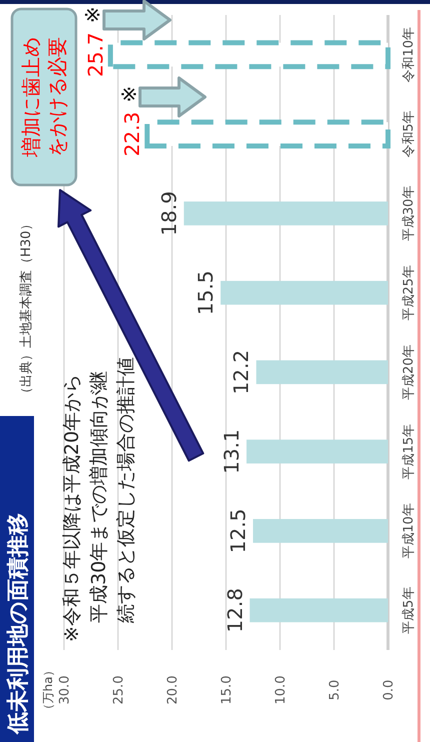 The image size is (430, 742). Describe the element at coordinates (409, 134) in the screenshot. I see `y-tick-label: 令和5年` at that location.